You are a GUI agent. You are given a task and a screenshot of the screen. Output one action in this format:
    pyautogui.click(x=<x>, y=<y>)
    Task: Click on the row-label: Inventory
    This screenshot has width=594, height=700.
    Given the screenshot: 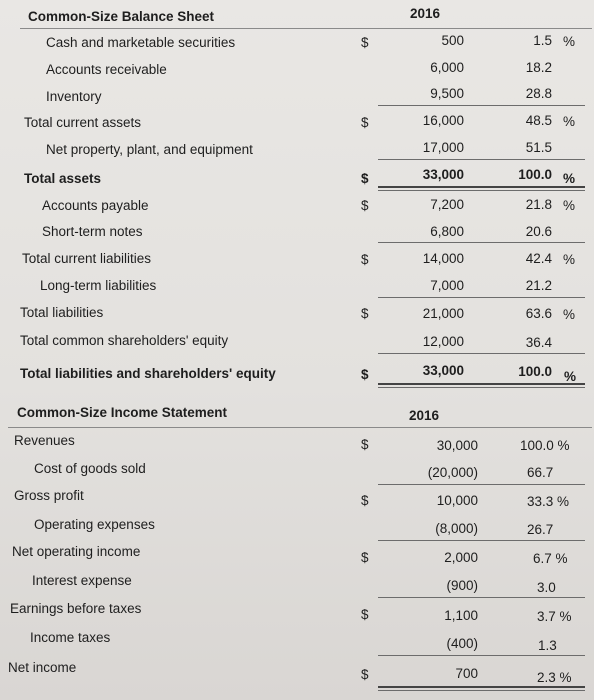 What is the action you would take?
    pyautogui.click(x=74, y=96)
    